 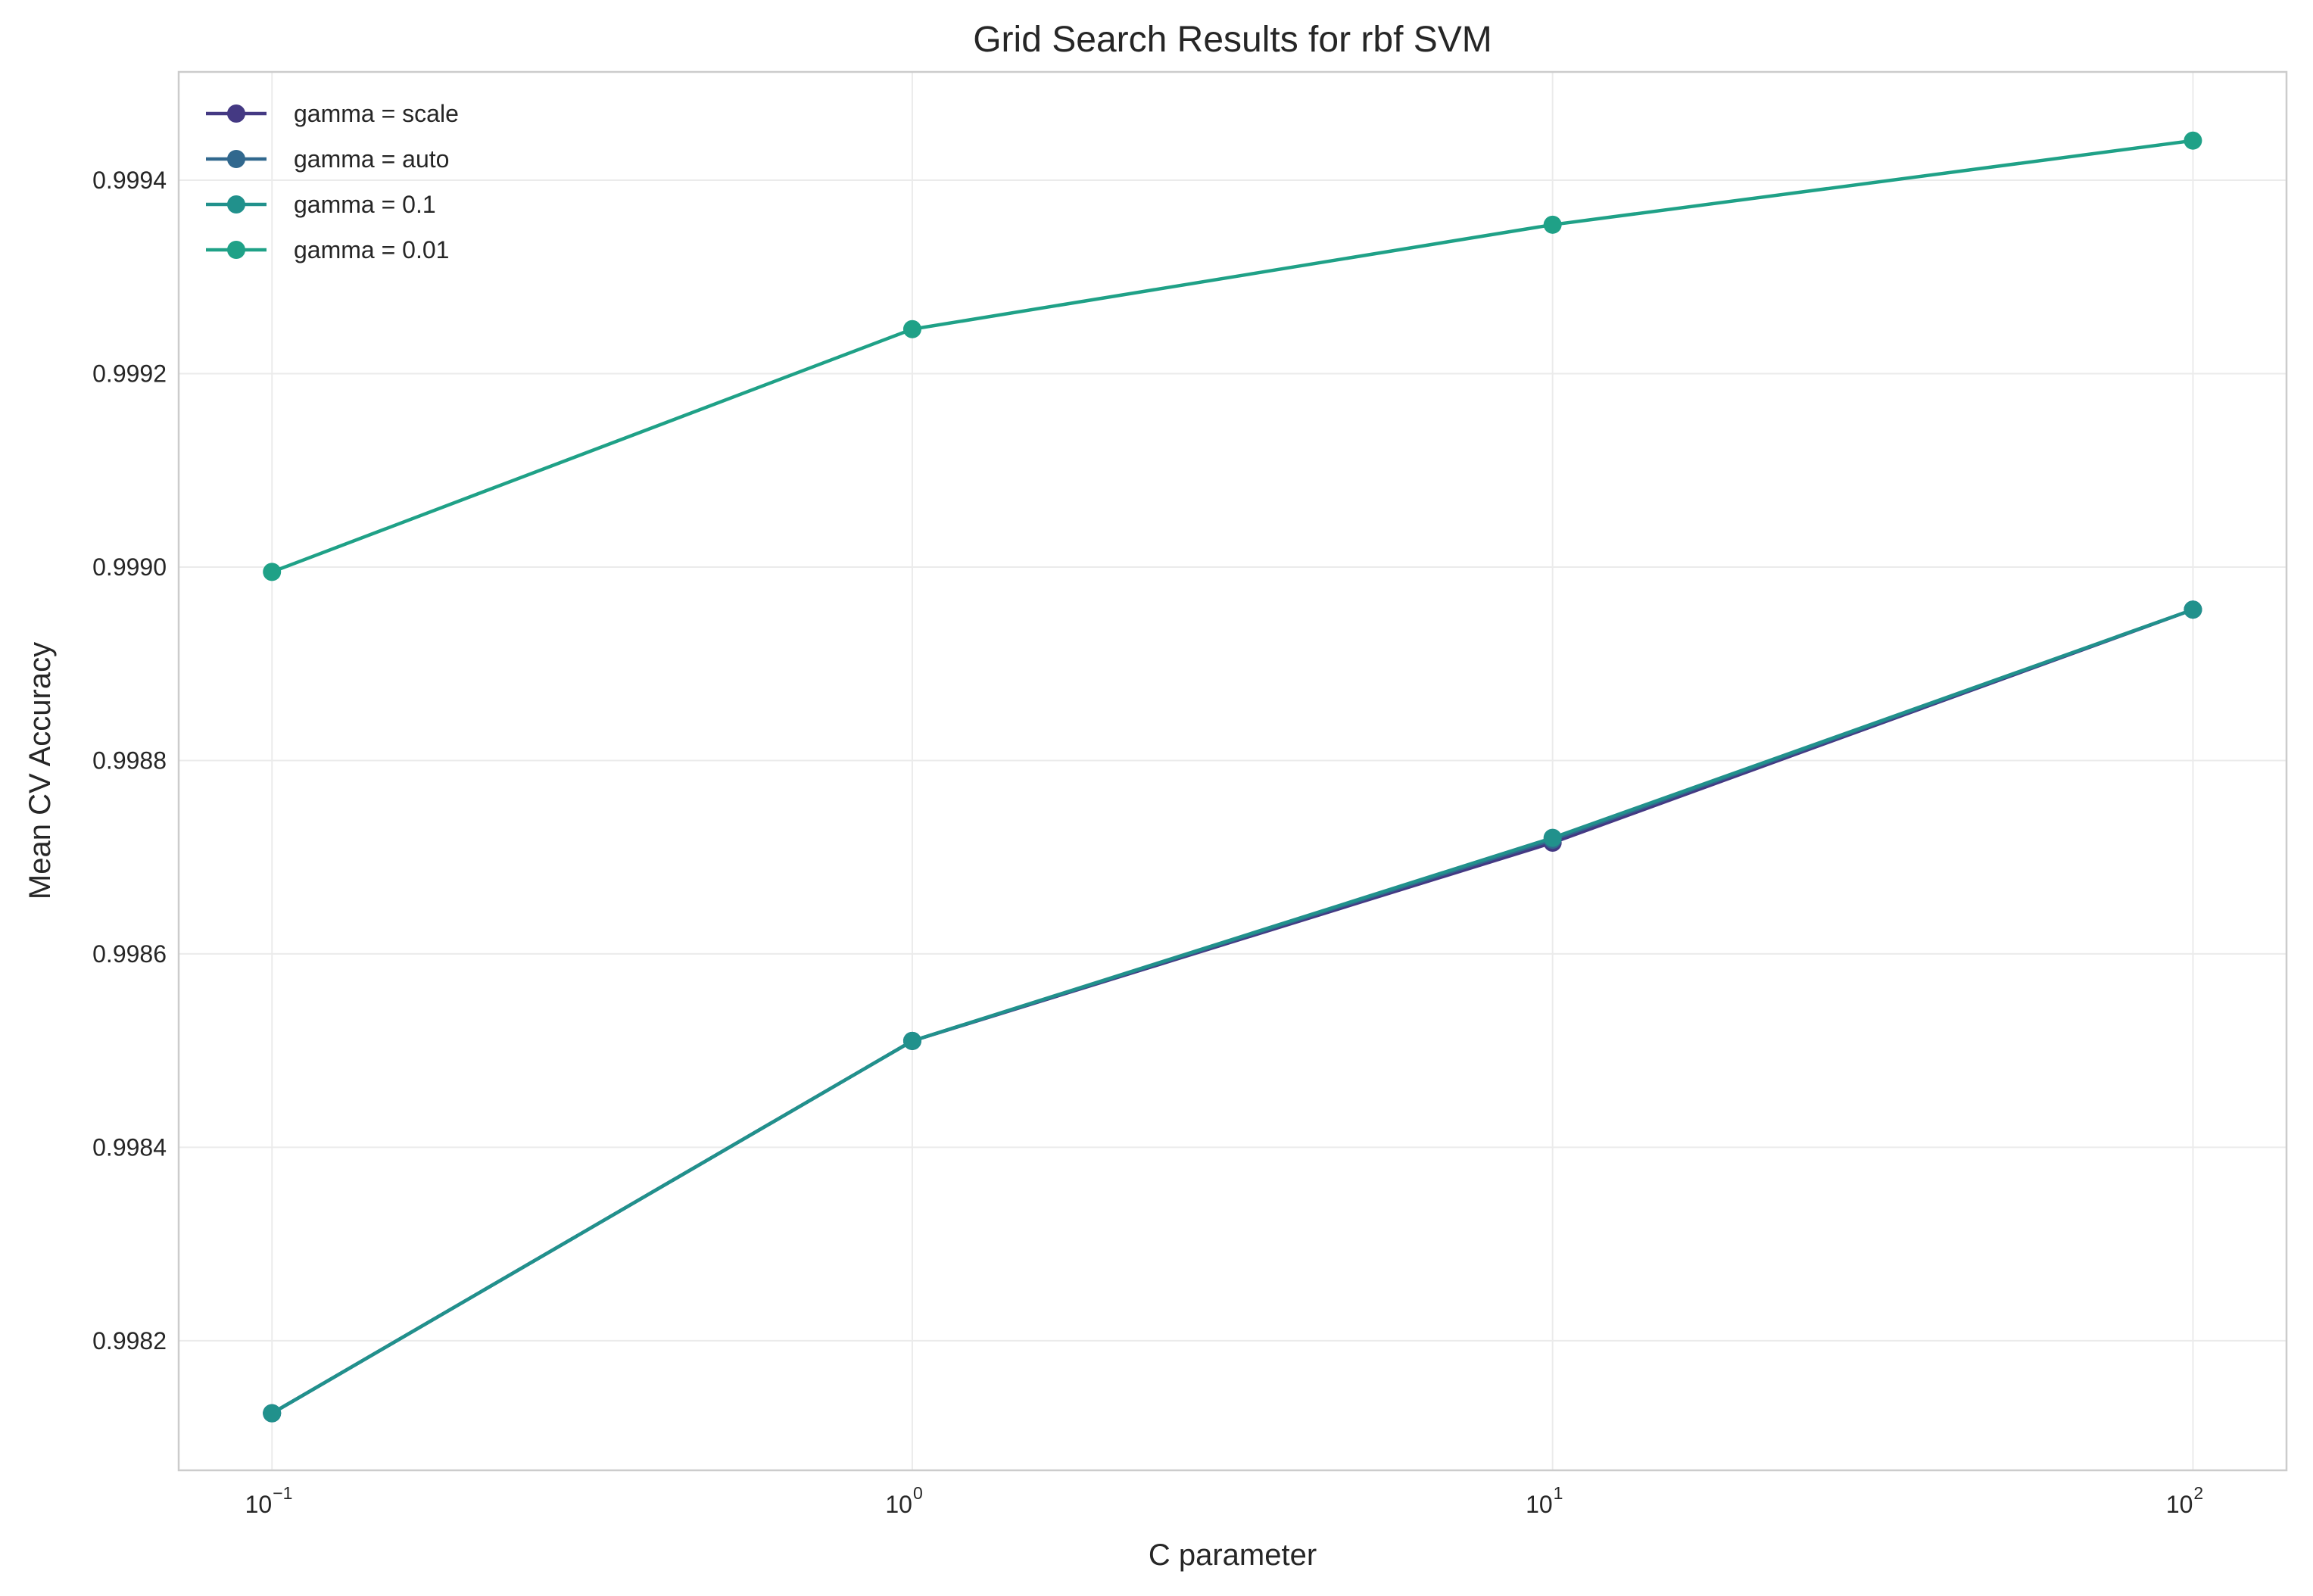 I want to click on x-tick-exponent: 1, so click(x=1558, y=1493).